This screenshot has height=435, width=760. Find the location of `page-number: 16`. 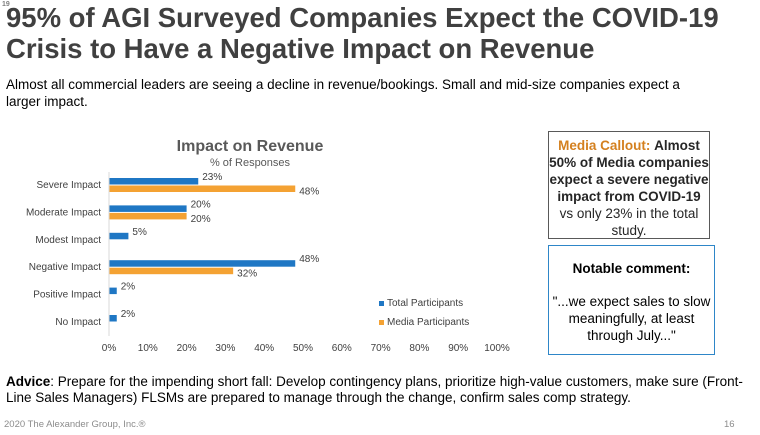

page-number: 16 is located at coordinates (729, 424).